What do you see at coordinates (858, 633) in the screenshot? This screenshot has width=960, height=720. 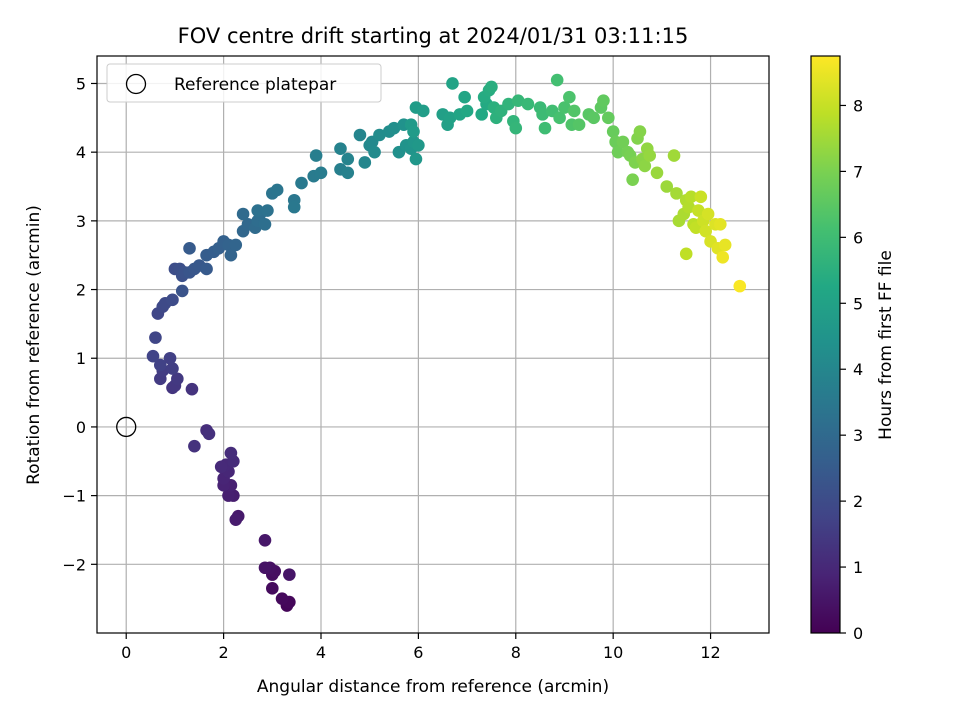 I see `colorbar-tick-label: 0` at bounding box center [858, 633].